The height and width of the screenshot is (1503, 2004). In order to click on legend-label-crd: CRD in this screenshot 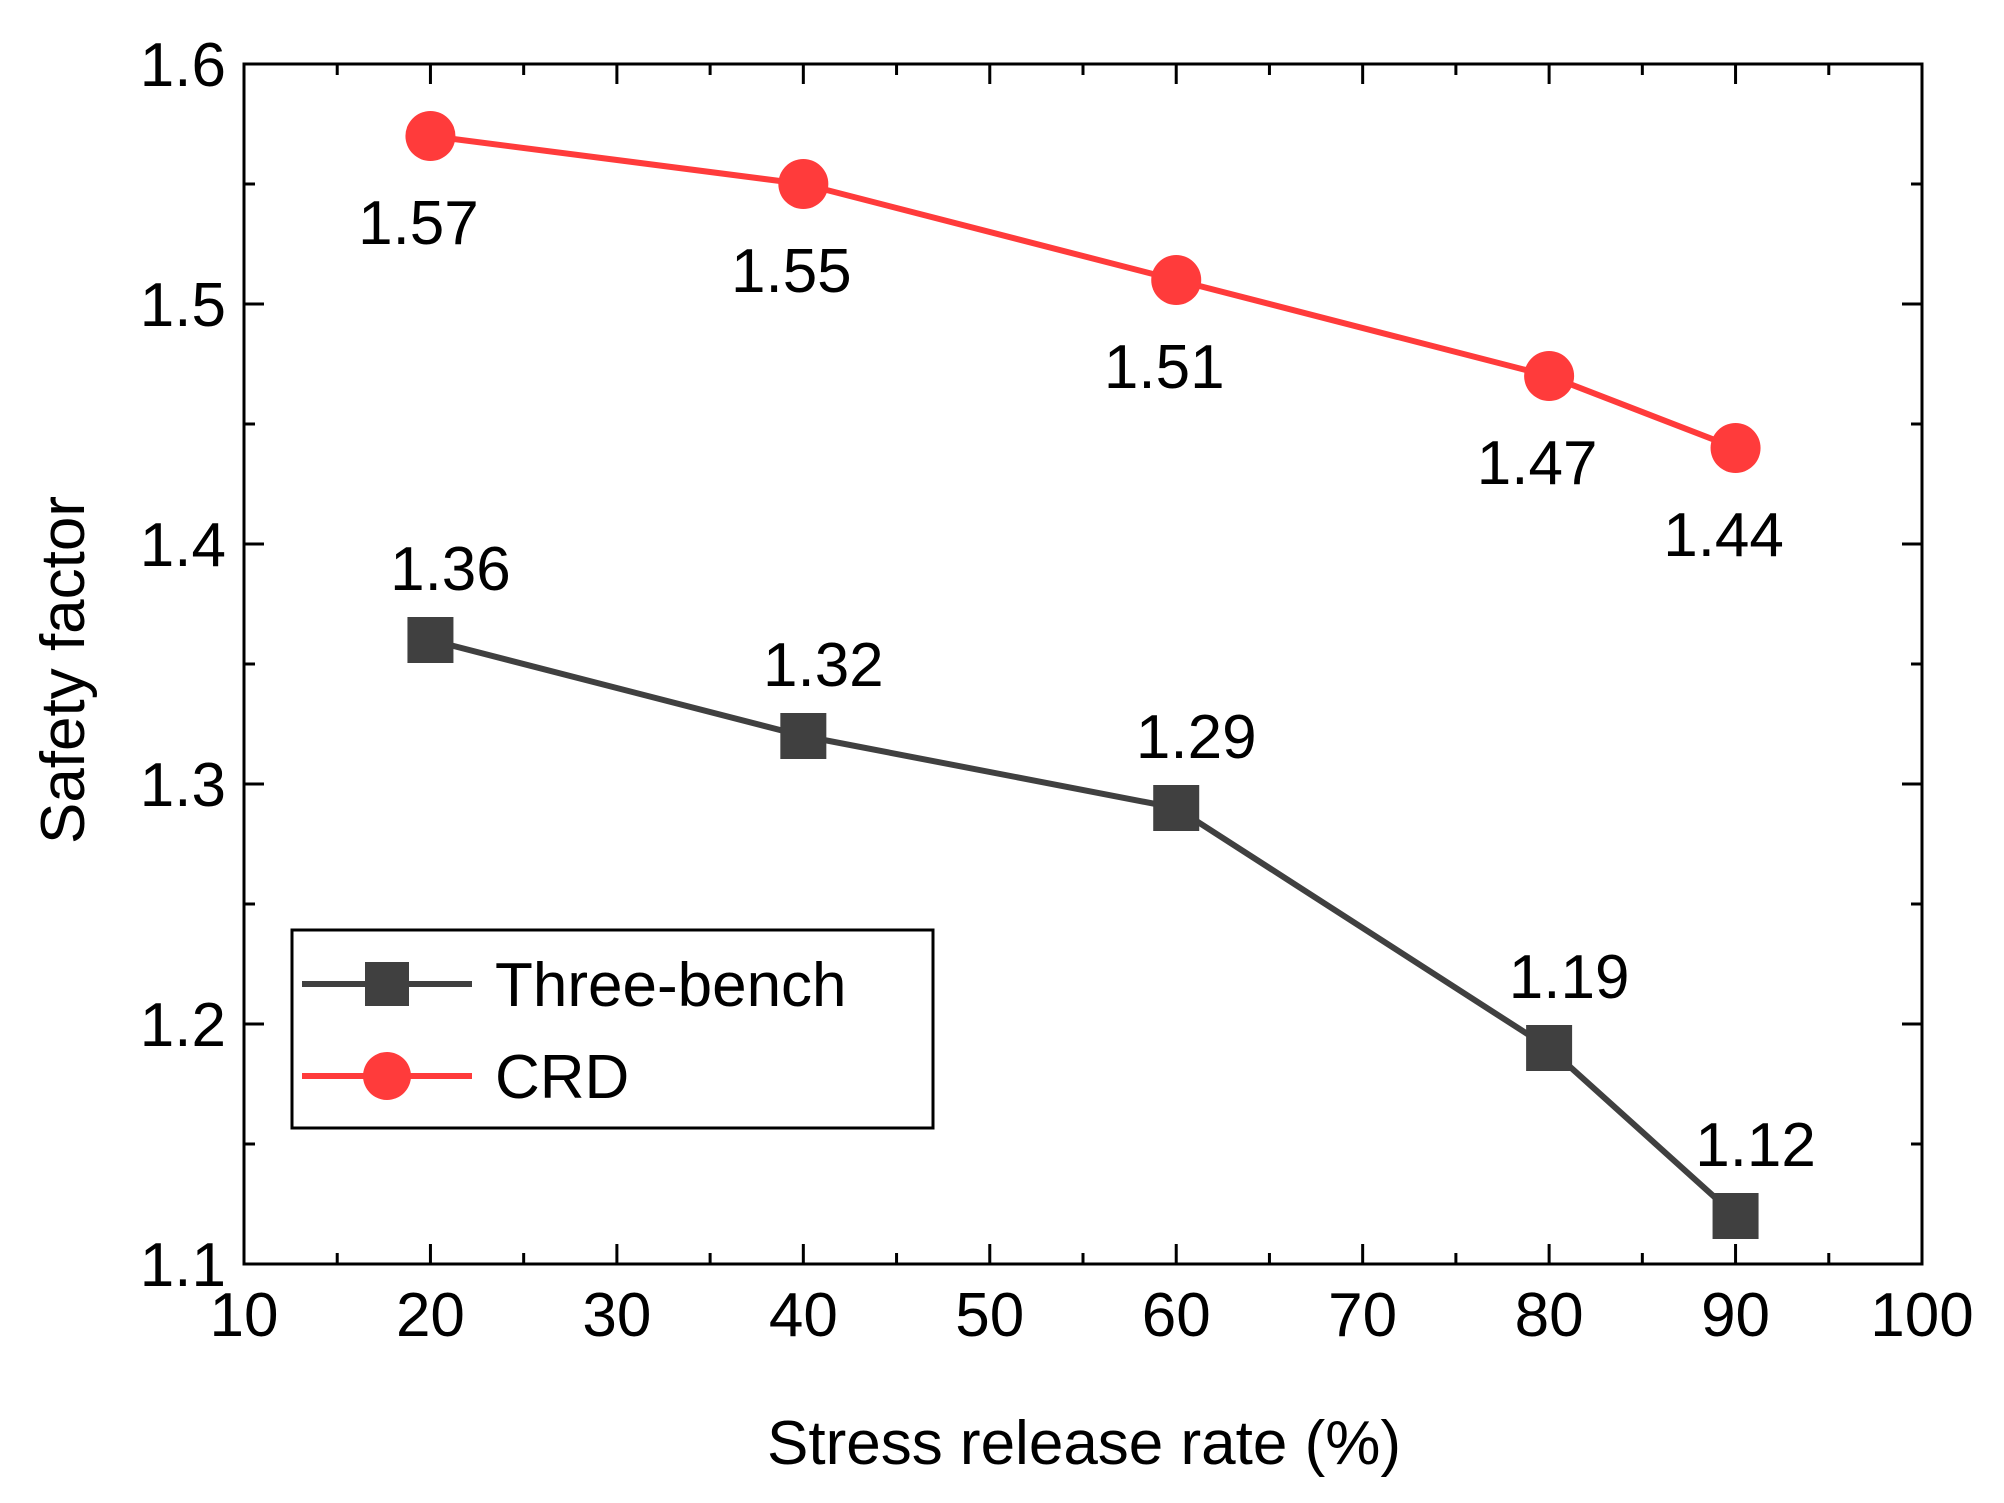, I will do `click(562, 1077)`.